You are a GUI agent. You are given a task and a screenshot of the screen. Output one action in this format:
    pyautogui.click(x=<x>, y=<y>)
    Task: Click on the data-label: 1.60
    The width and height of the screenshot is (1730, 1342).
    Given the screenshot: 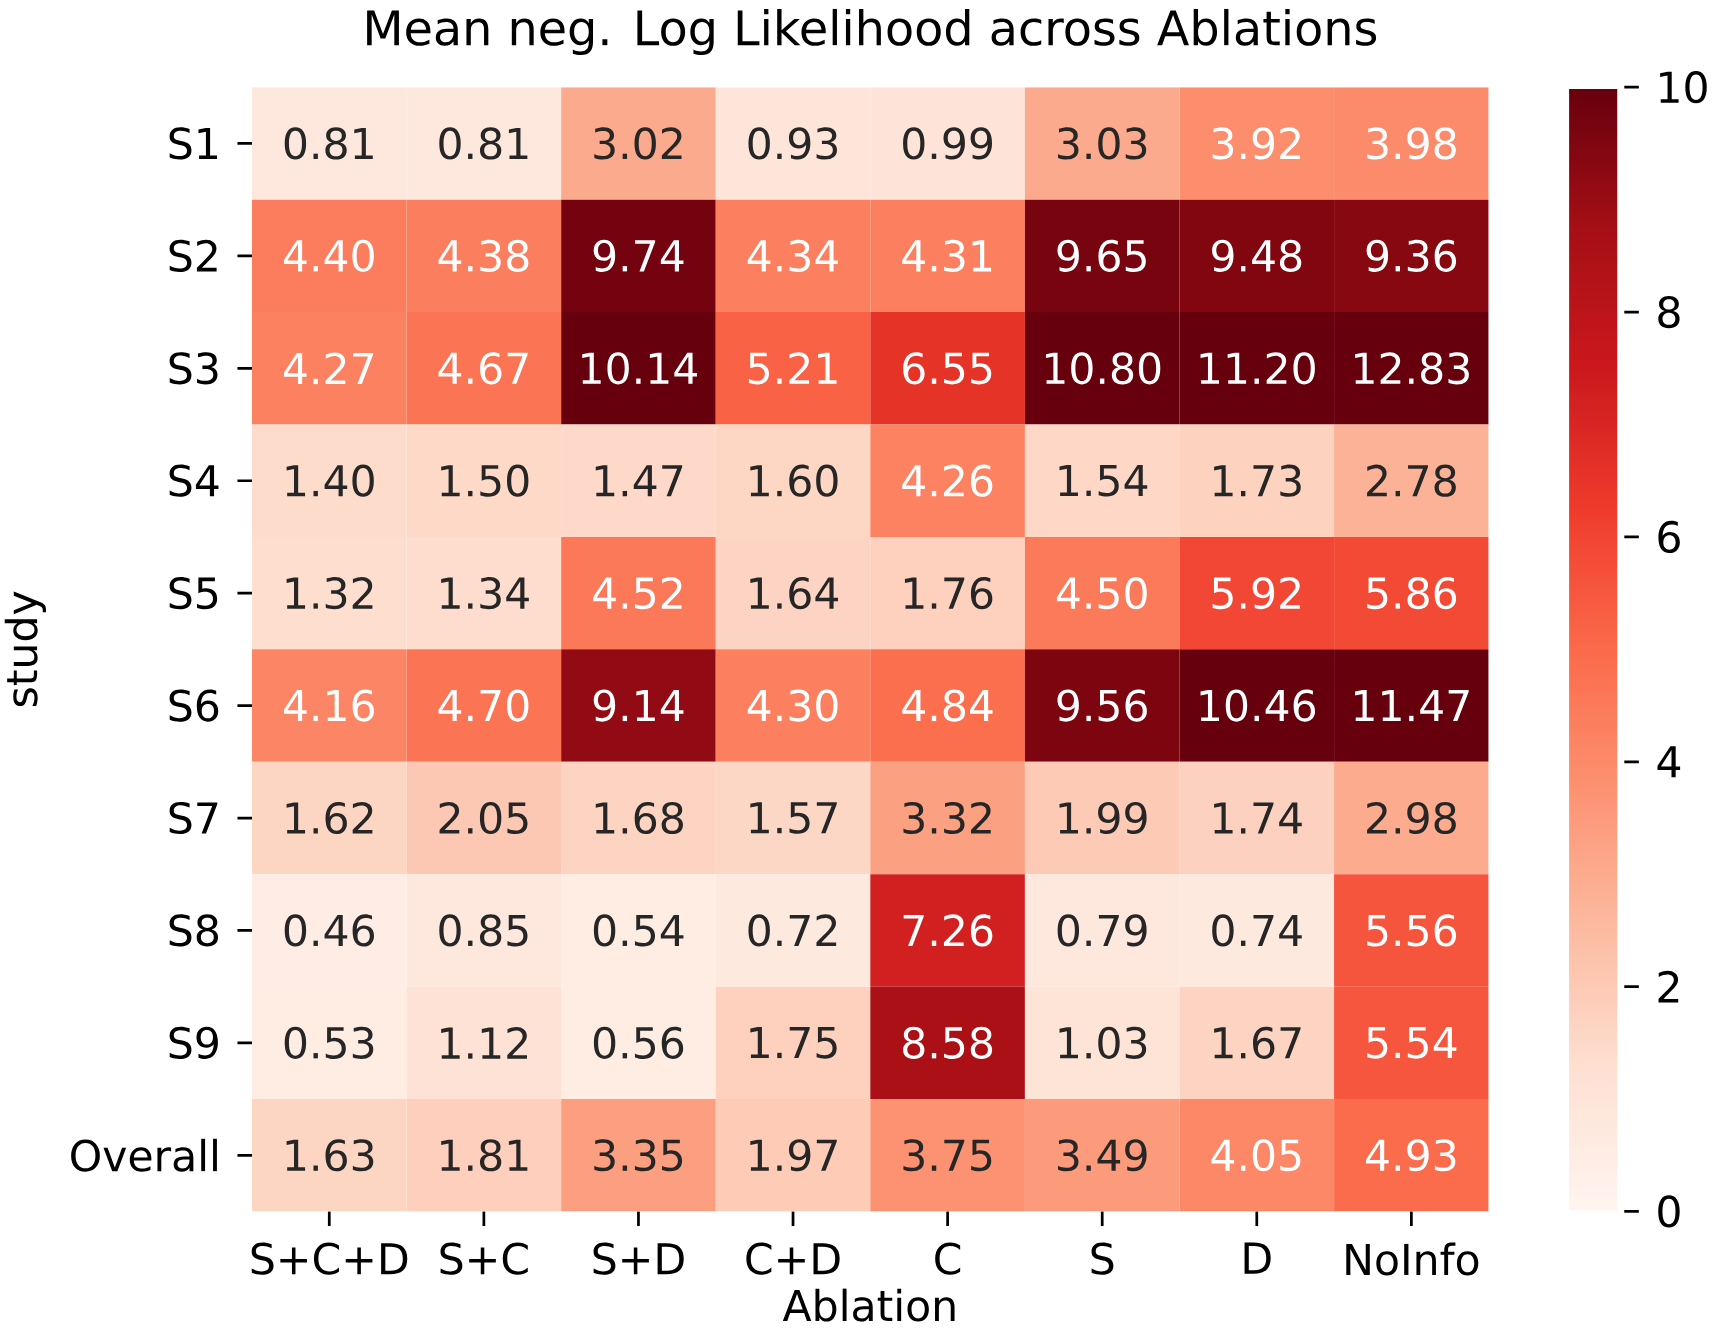 What is the action you would take?
    pyautogui.click(x=794, y=480)
    